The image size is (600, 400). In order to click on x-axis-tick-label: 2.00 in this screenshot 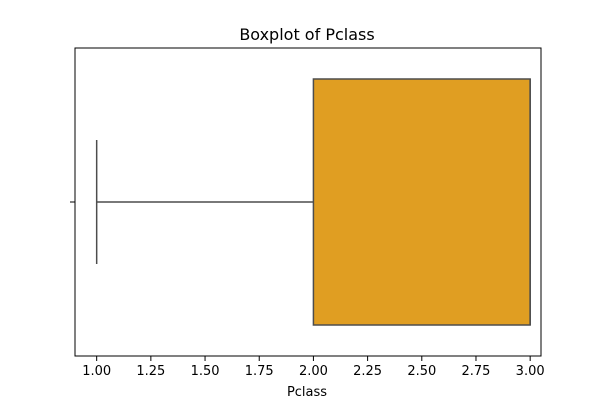, I will do `click(313, 371)`.